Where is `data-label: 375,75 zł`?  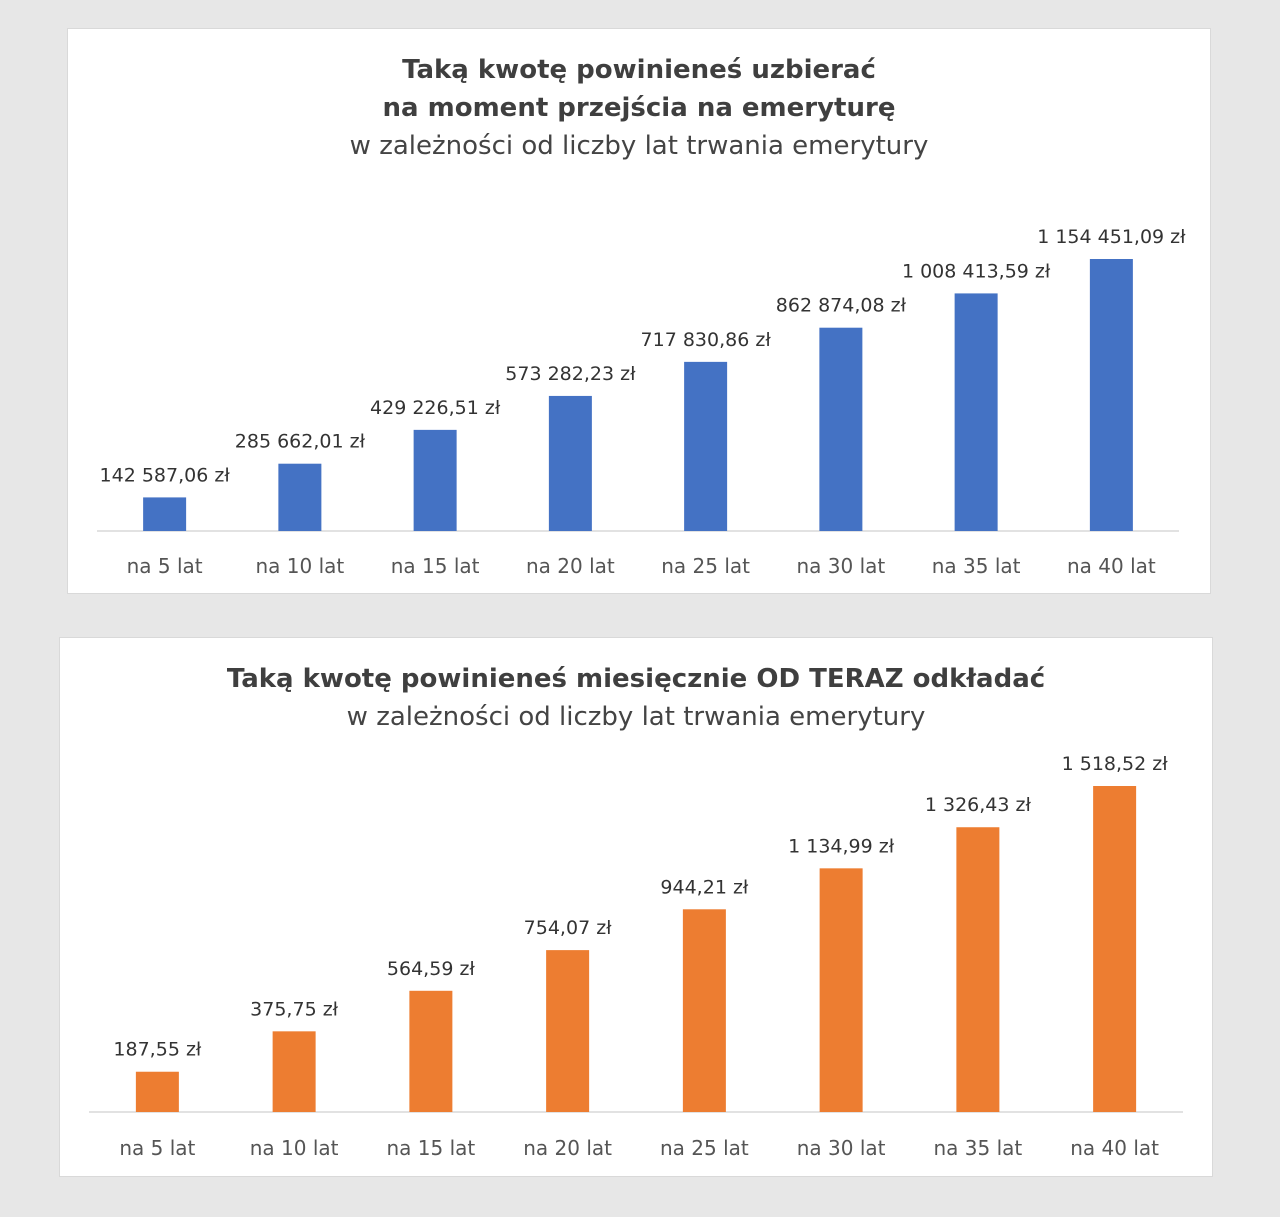
data-label: 375,75 zł is located at coordinates (294, 1009).